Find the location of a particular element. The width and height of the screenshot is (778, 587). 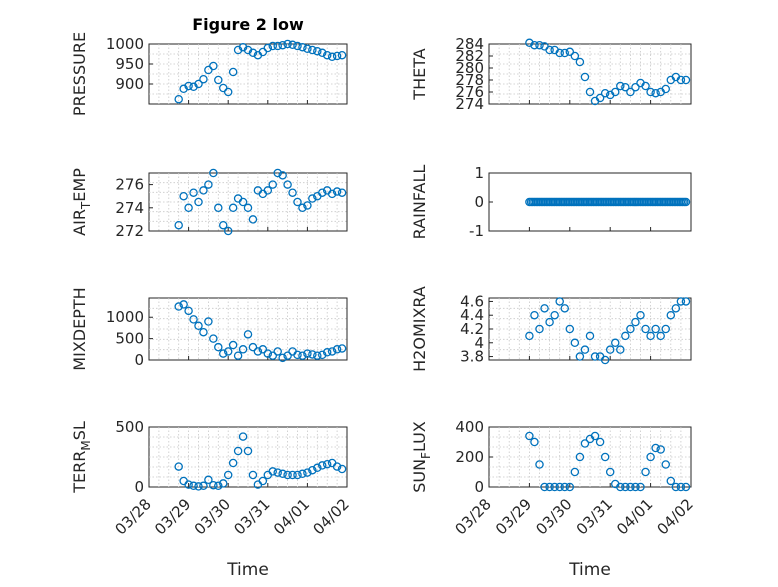

y-tick-label: 282 is located at coordinates (469, 56).